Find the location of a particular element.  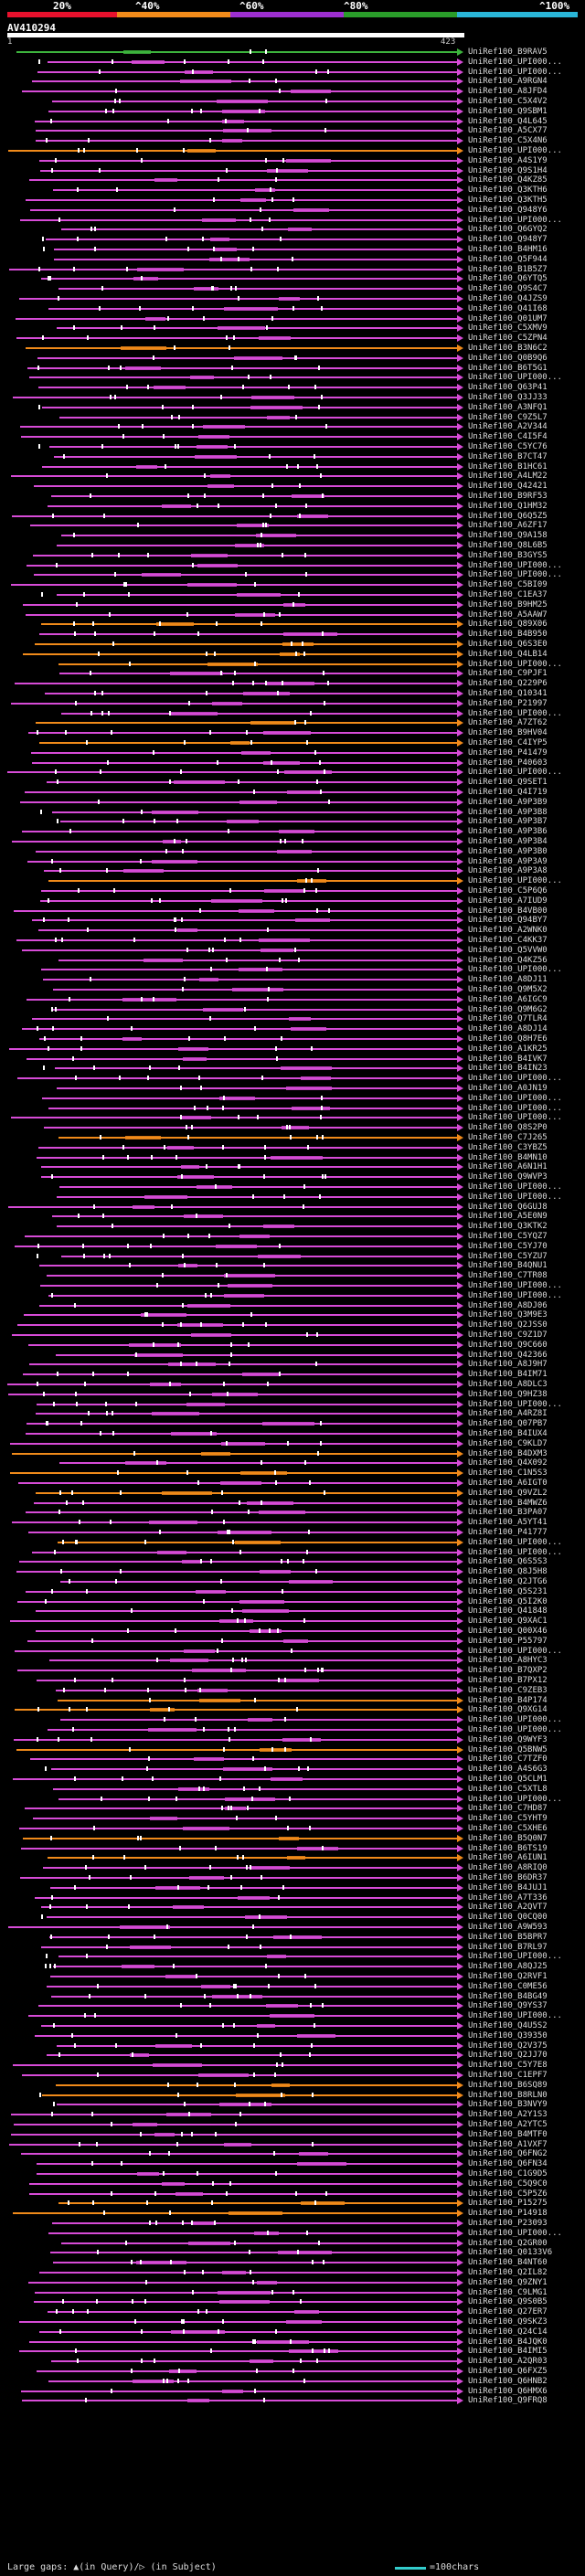

hit-label: UniRef100_P41777 is located at coordinates (508, 1532).